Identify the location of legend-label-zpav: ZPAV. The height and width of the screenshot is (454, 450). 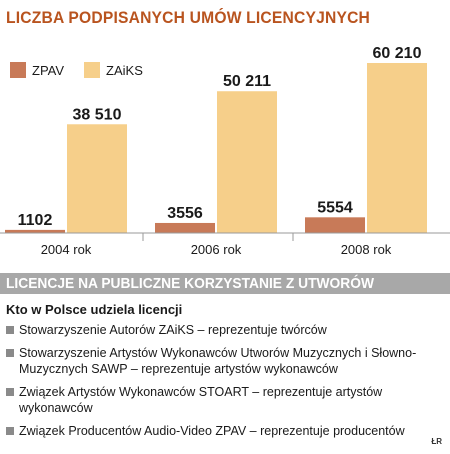
(48, 70).